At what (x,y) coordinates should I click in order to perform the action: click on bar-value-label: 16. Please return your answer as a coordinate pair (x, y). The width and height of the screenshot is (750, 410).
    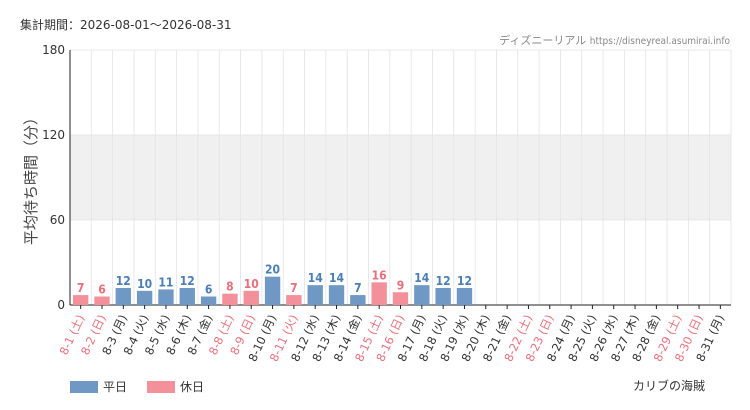
    Looking at the image, I should click on (379, 275).